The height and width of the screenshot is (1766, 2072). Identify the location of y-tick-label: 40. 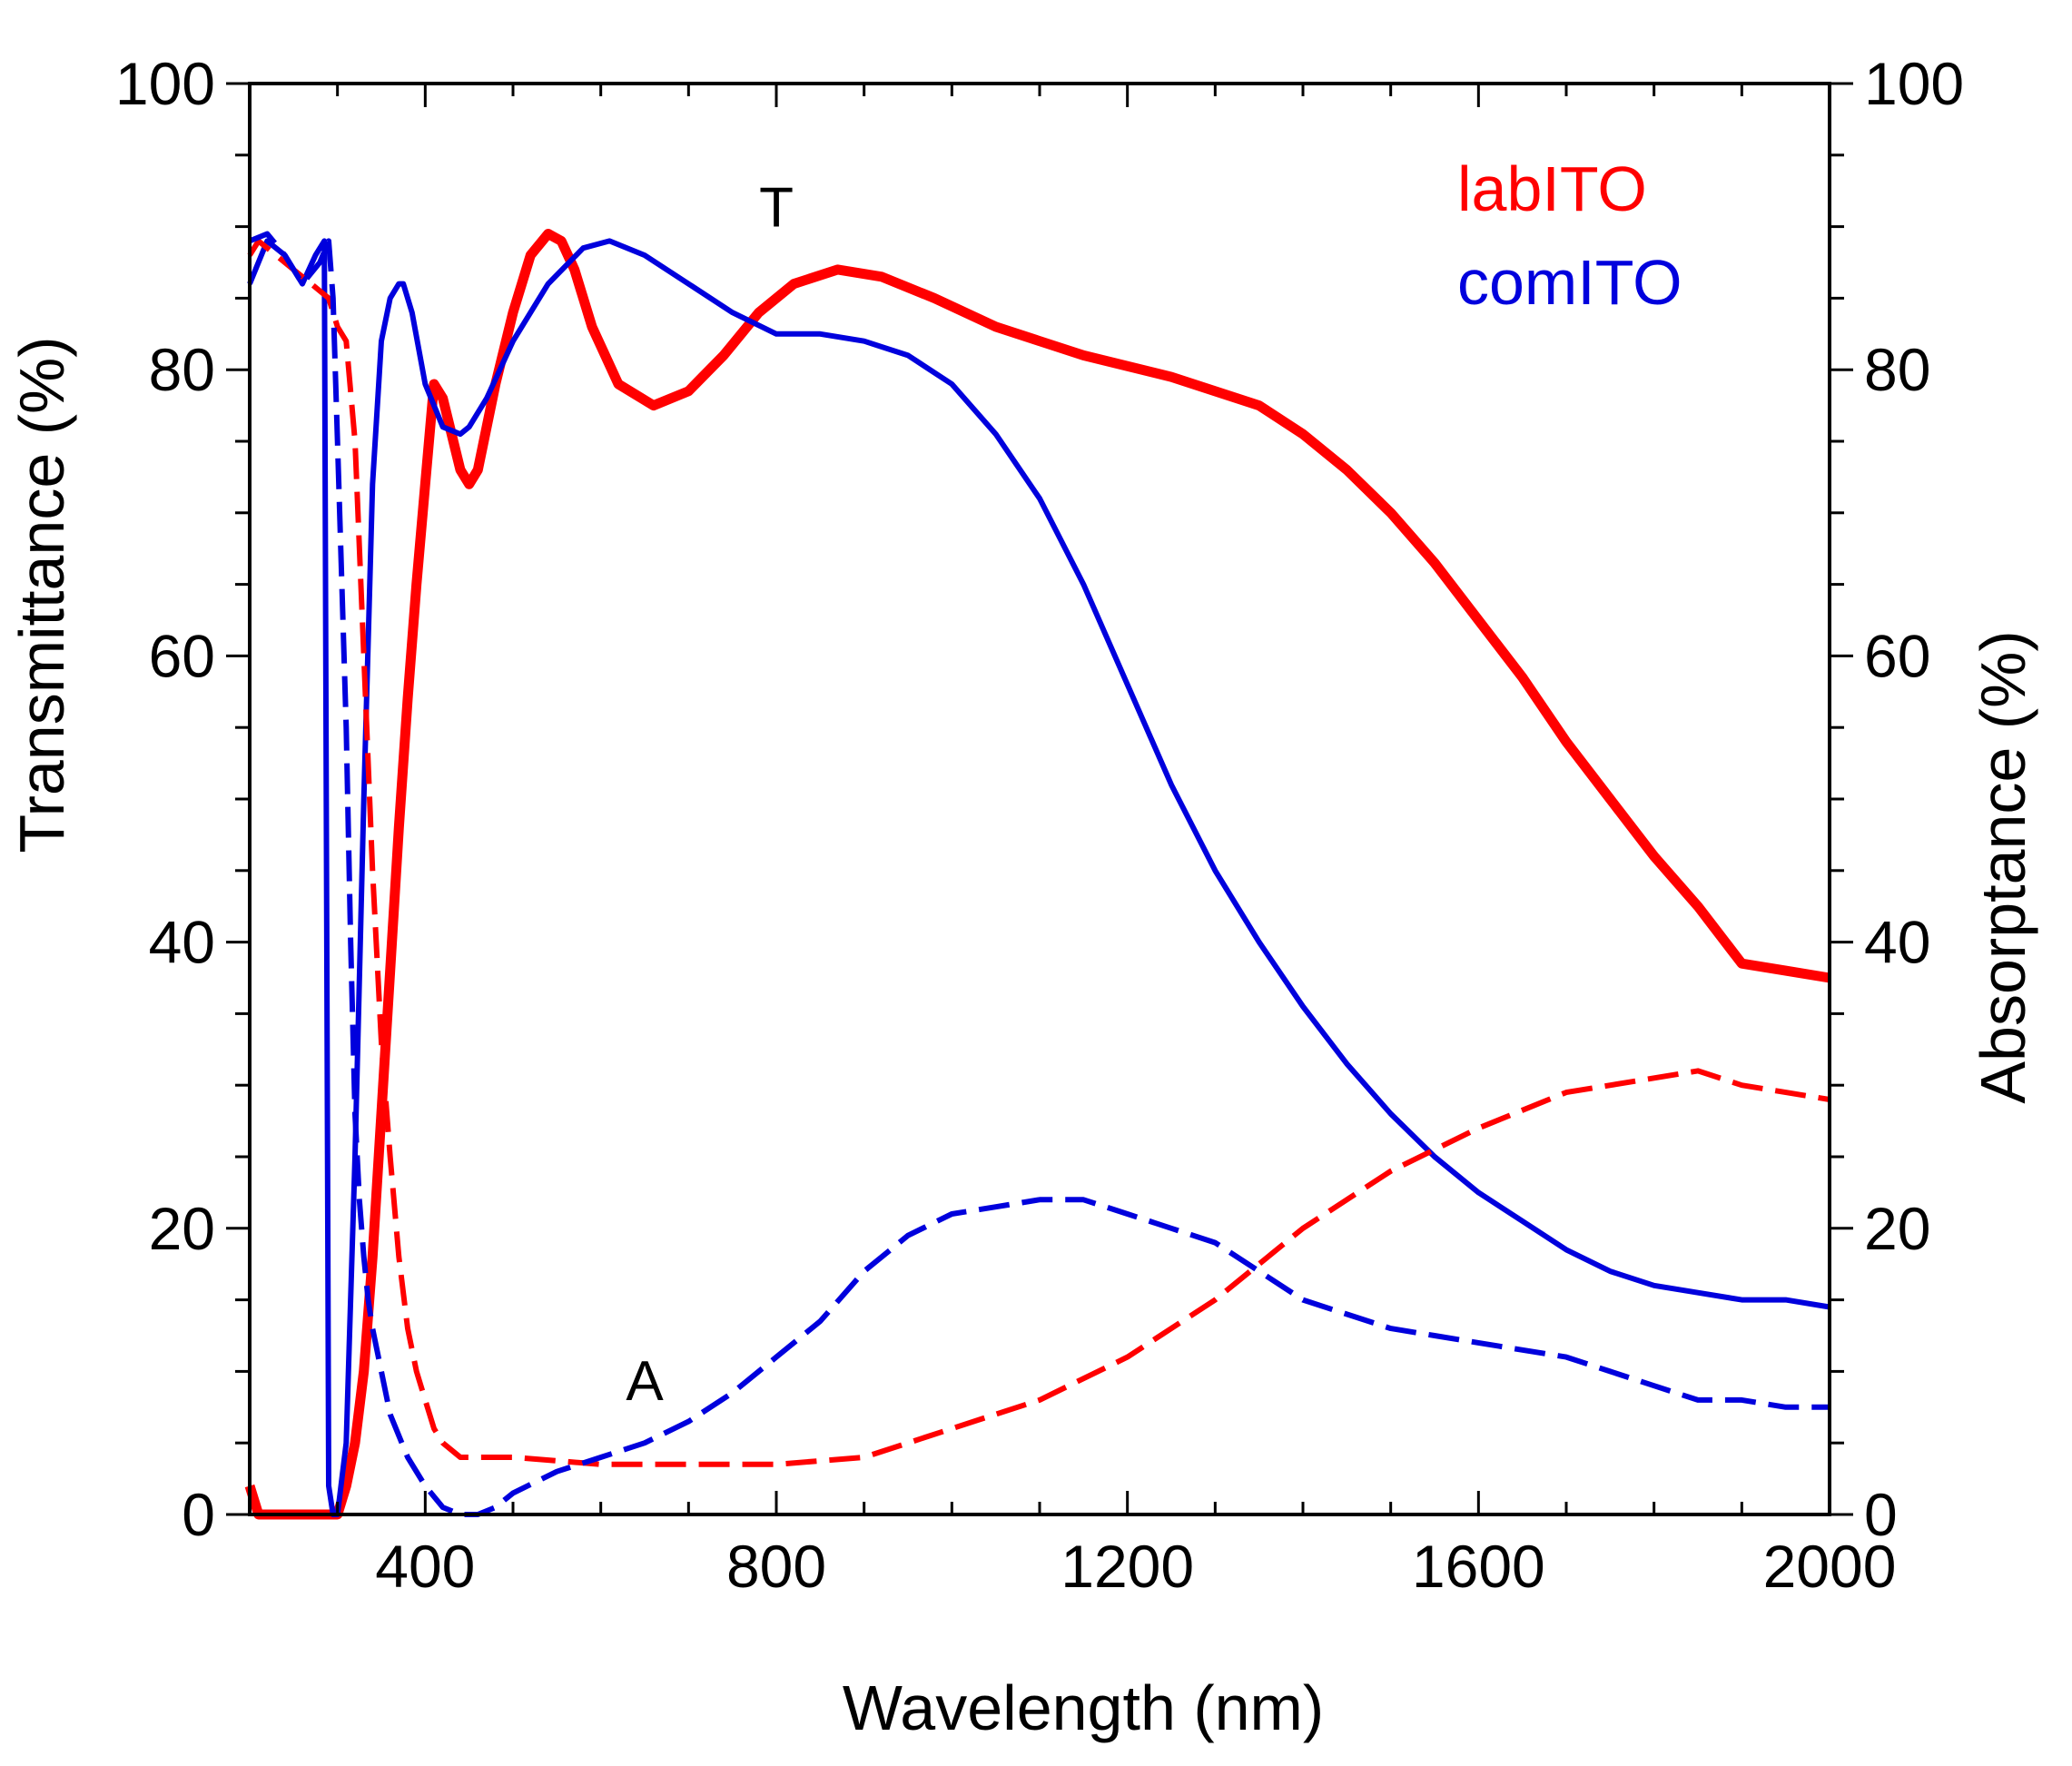
(182, 942).